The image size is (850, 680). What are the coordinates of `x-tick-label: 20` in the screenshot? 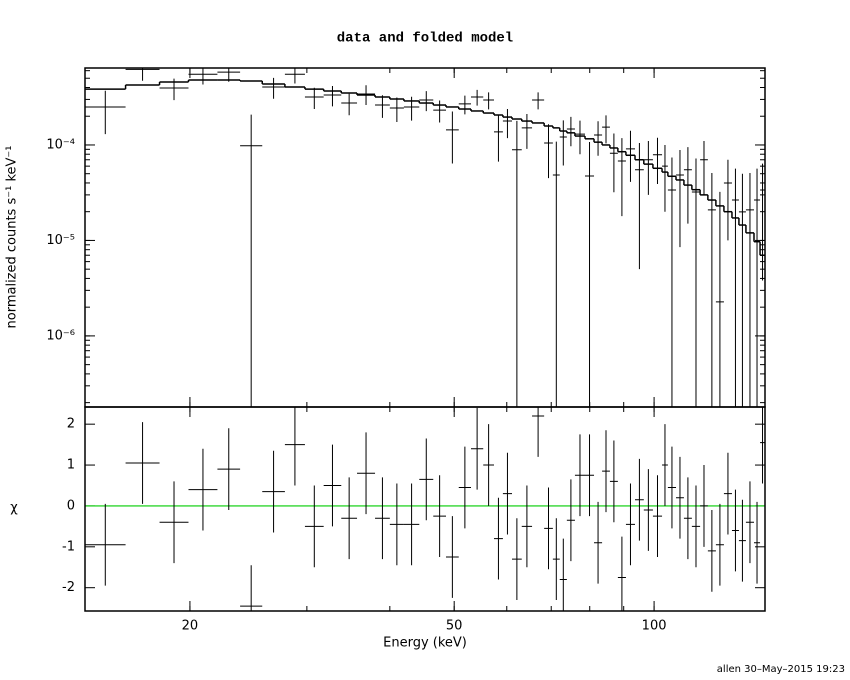 It's located at (190, 626).